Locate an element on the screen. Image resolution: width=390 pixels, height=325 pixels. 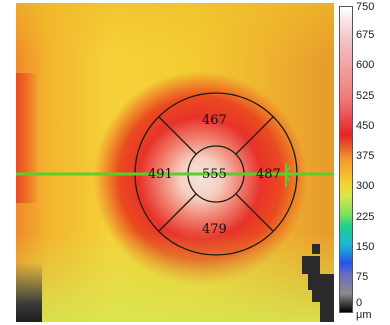
sector-divider-se is located at coordinates (254, 212).